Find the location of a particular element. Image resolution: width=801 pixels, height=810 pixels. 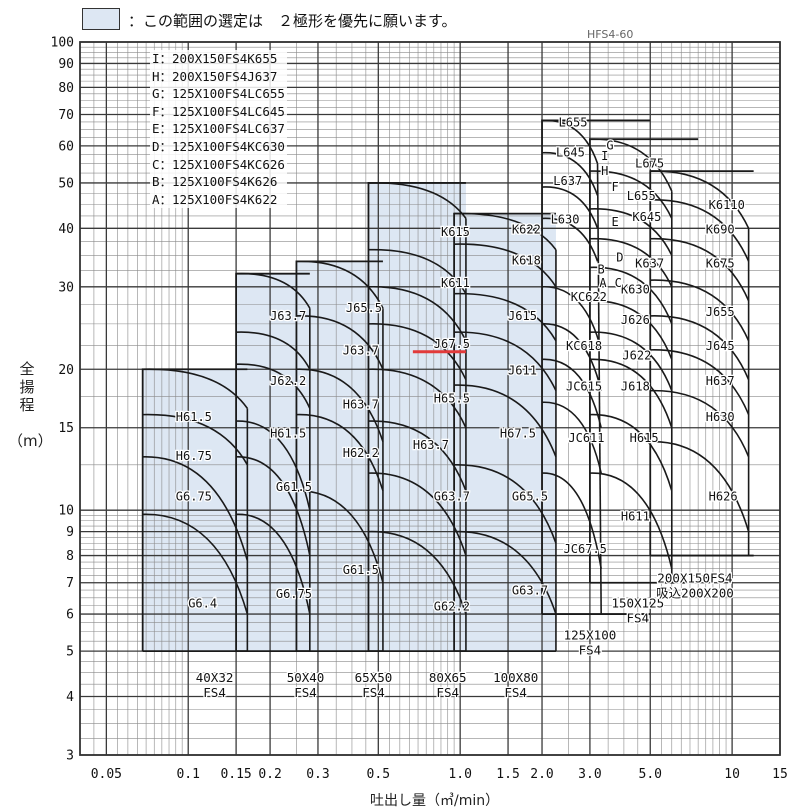

x-tick-label: 15 is located at coordinates (780, 774).